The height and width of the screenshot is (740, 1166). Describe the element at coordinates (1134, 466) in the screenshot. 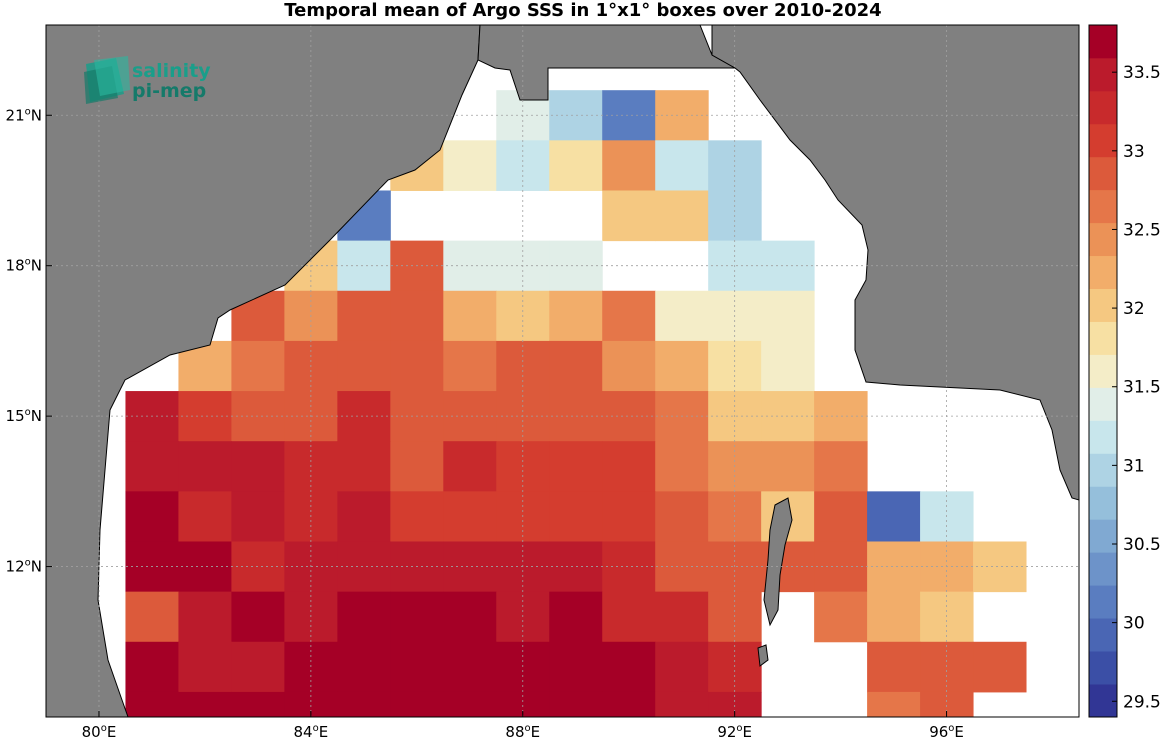

I see `colorbar-tick-label: 31` at that location.